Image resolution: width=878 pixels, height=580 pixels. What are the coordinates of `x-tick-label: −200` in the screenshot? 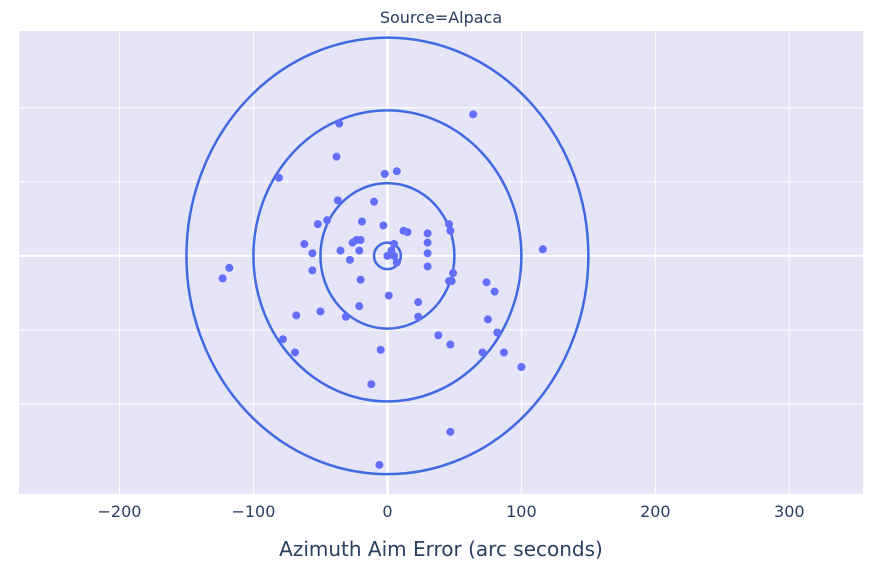 It's located at (119, 511).